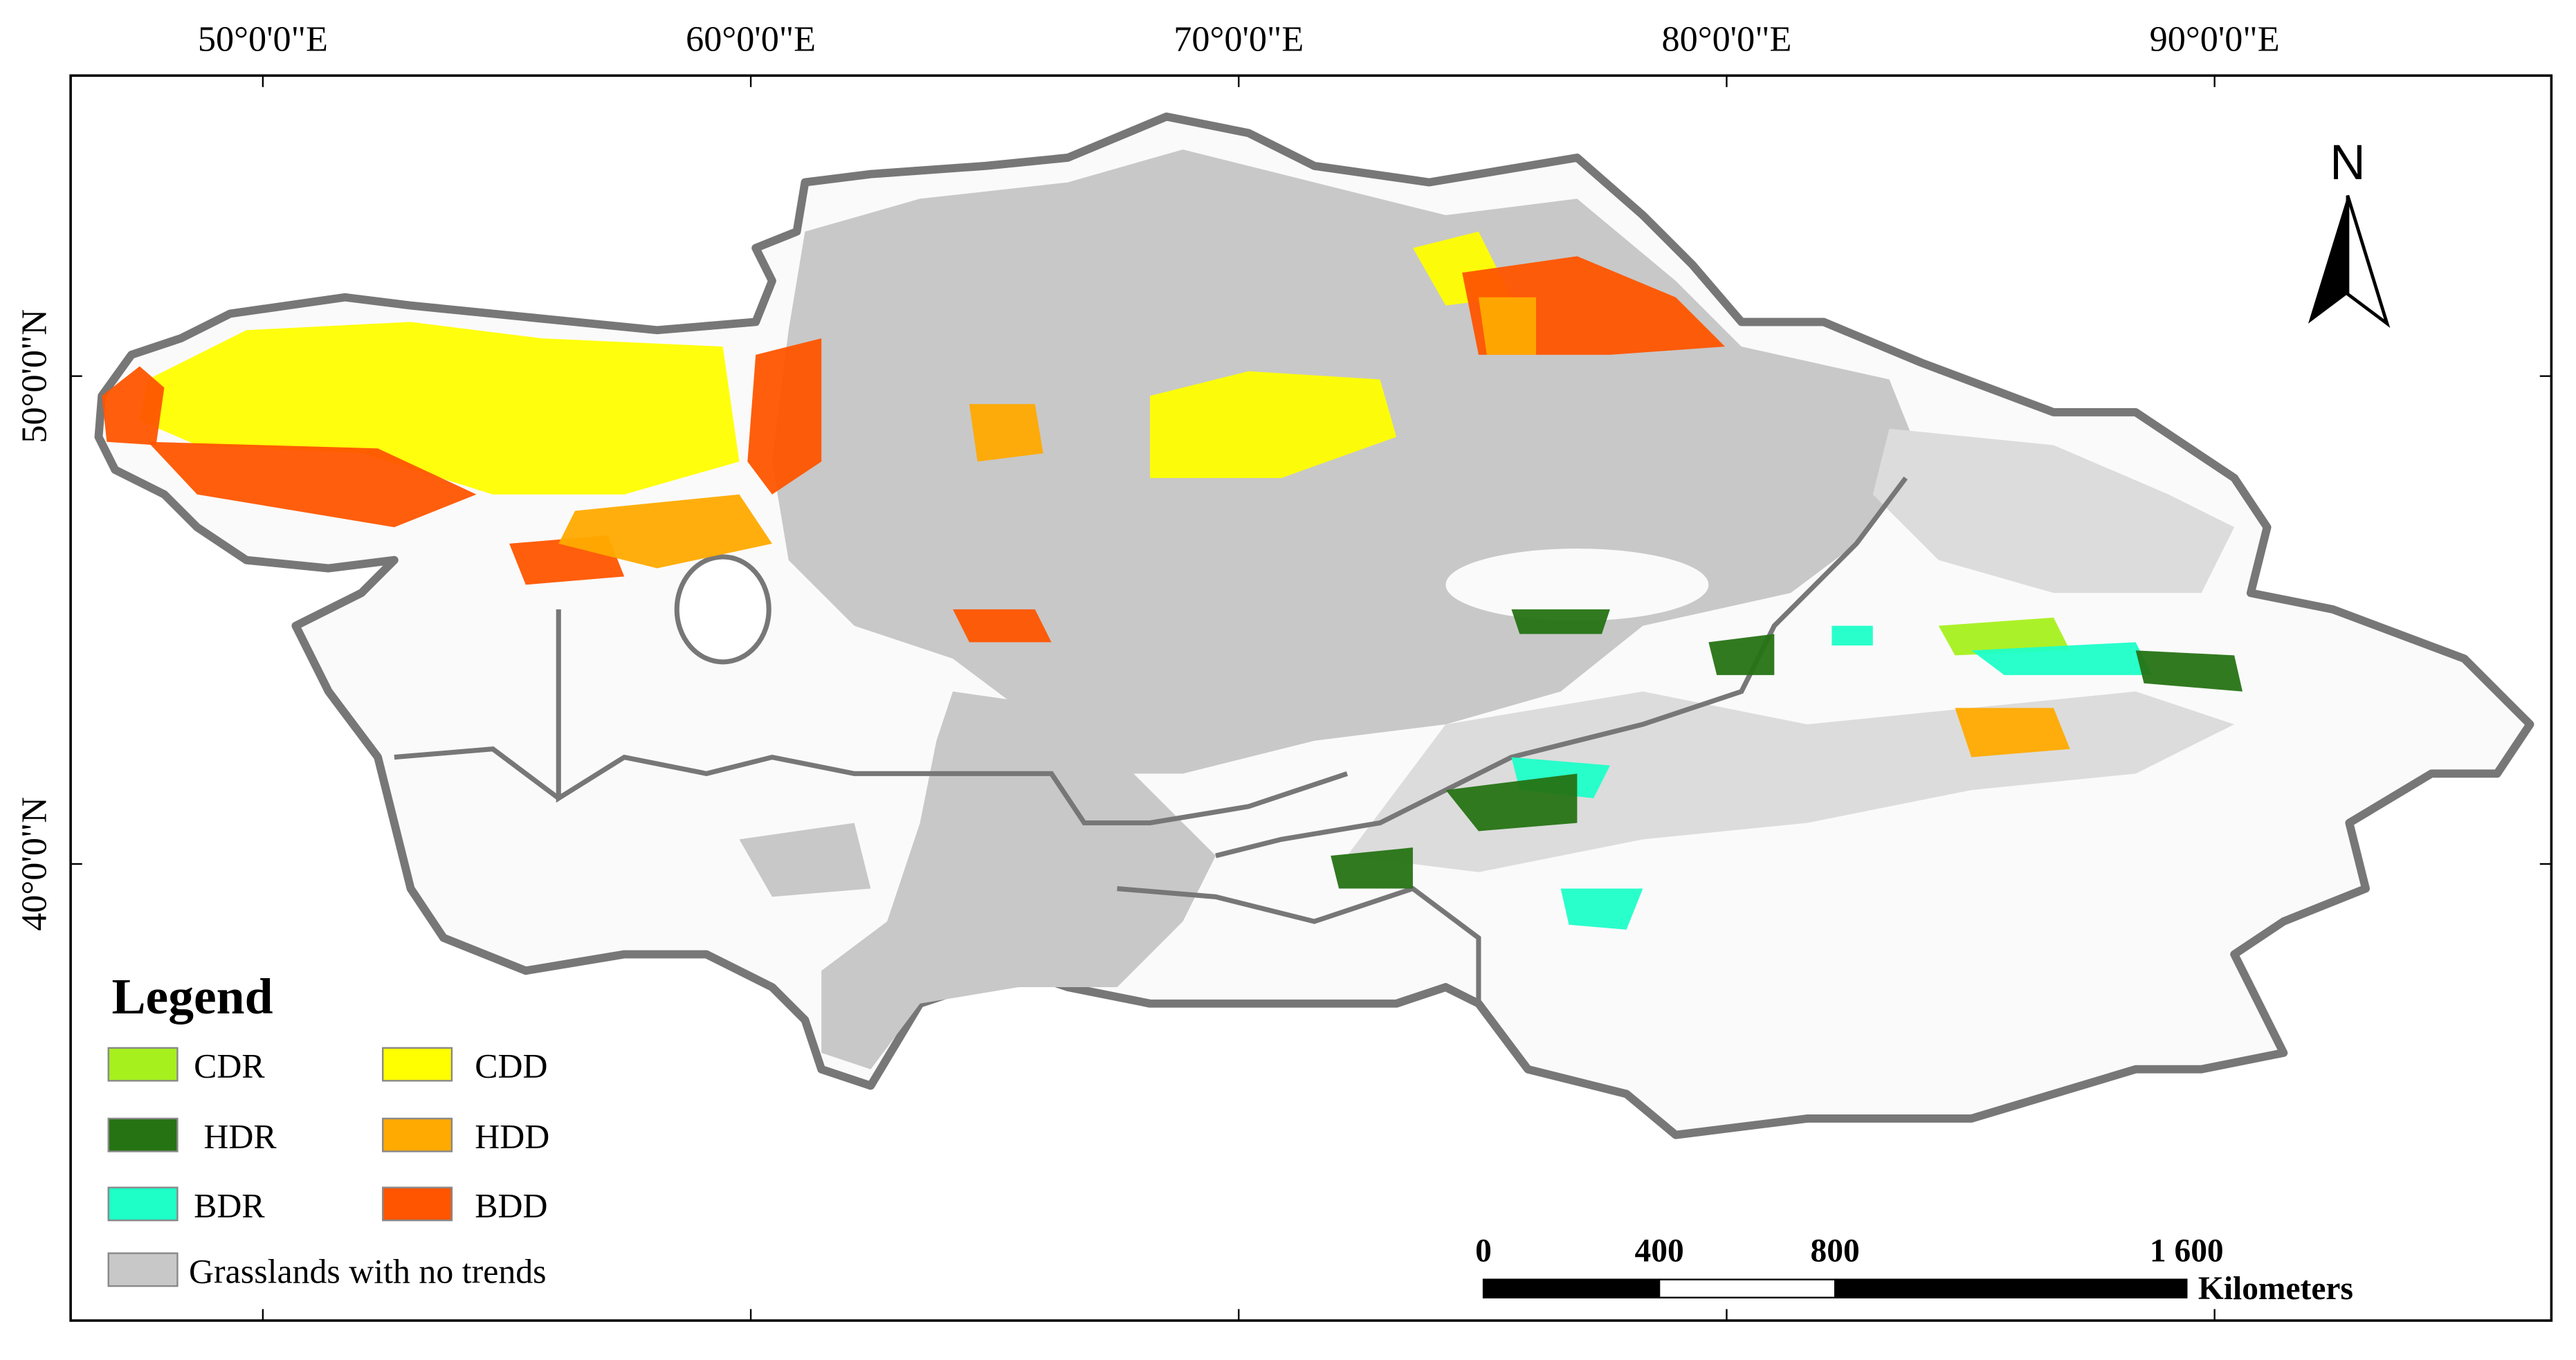  Describe the element at coordinates (368, 1271) in the screenshot. I see `legend-label: Grasslands with no trends` at that location.